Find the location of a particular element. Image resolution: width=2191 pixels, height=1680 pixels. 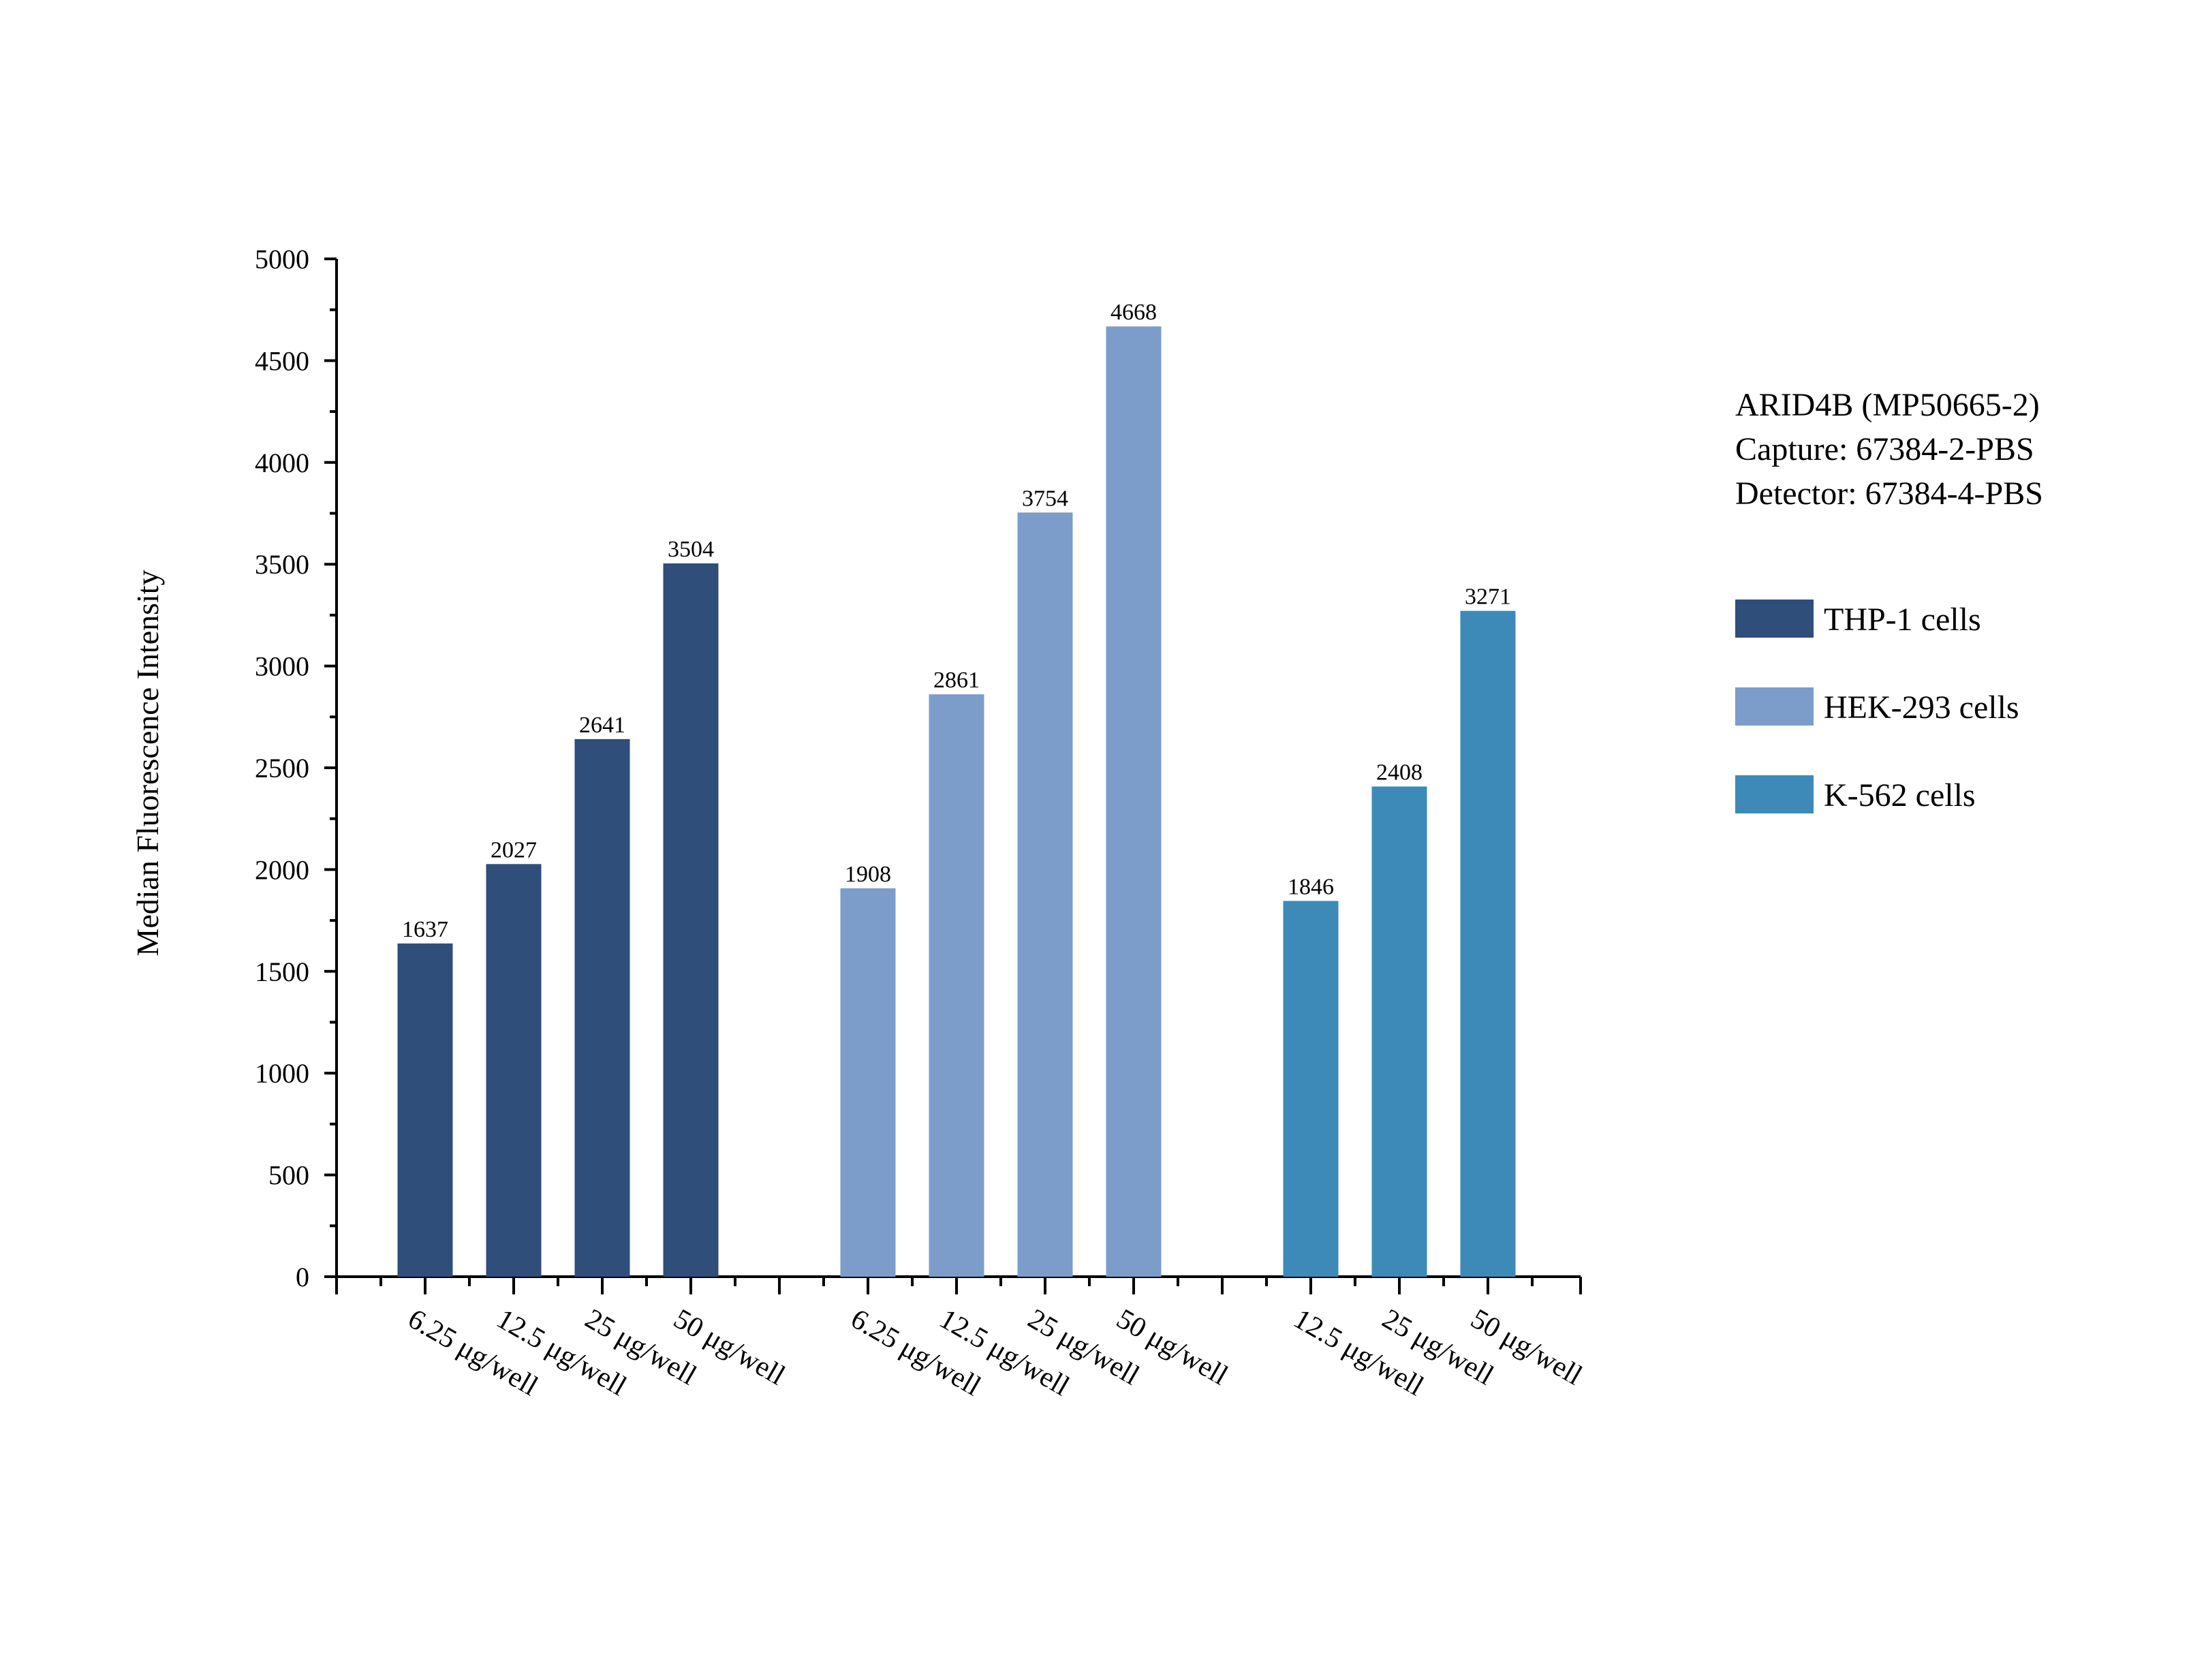

y-tick-label: 4500 is located at coordinates (282, 360).